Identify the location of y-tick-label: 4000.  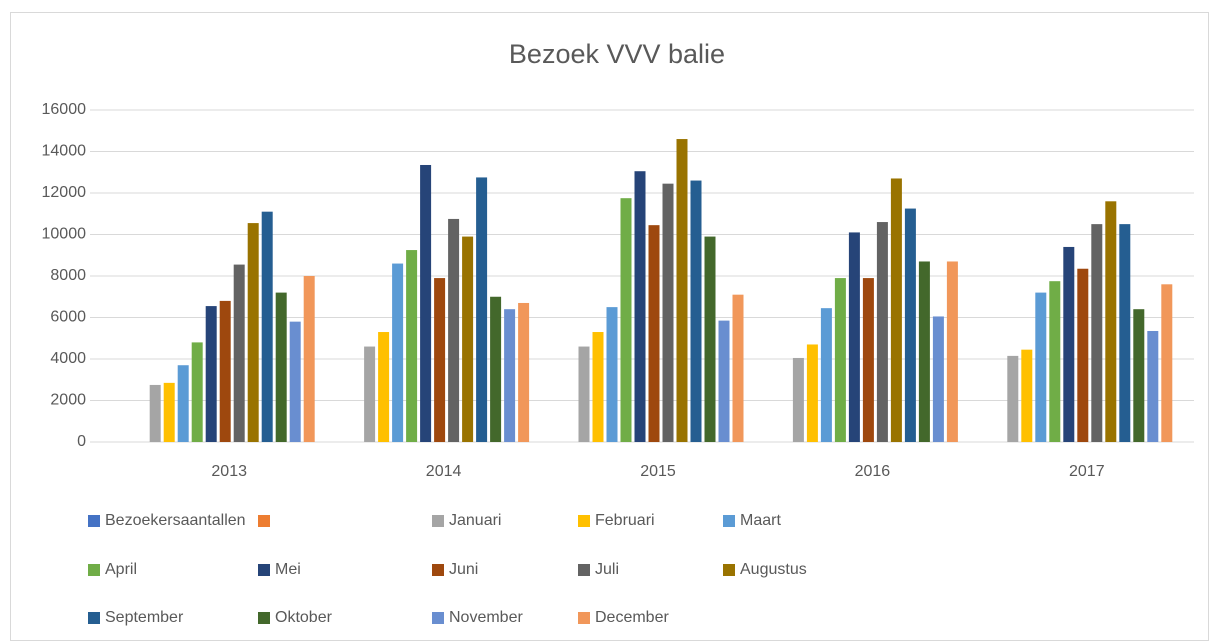
(68, 358).